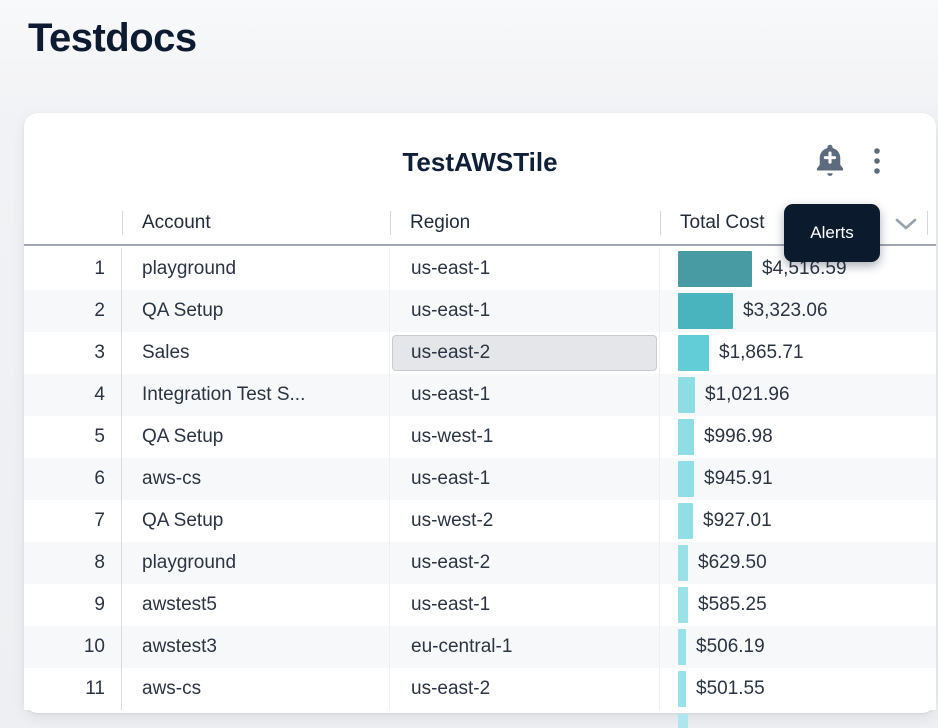 Image resolution: width=938 pixels, height=728 pixels. I want to click on total-cost-cell: $629.50, so click(798, 563).